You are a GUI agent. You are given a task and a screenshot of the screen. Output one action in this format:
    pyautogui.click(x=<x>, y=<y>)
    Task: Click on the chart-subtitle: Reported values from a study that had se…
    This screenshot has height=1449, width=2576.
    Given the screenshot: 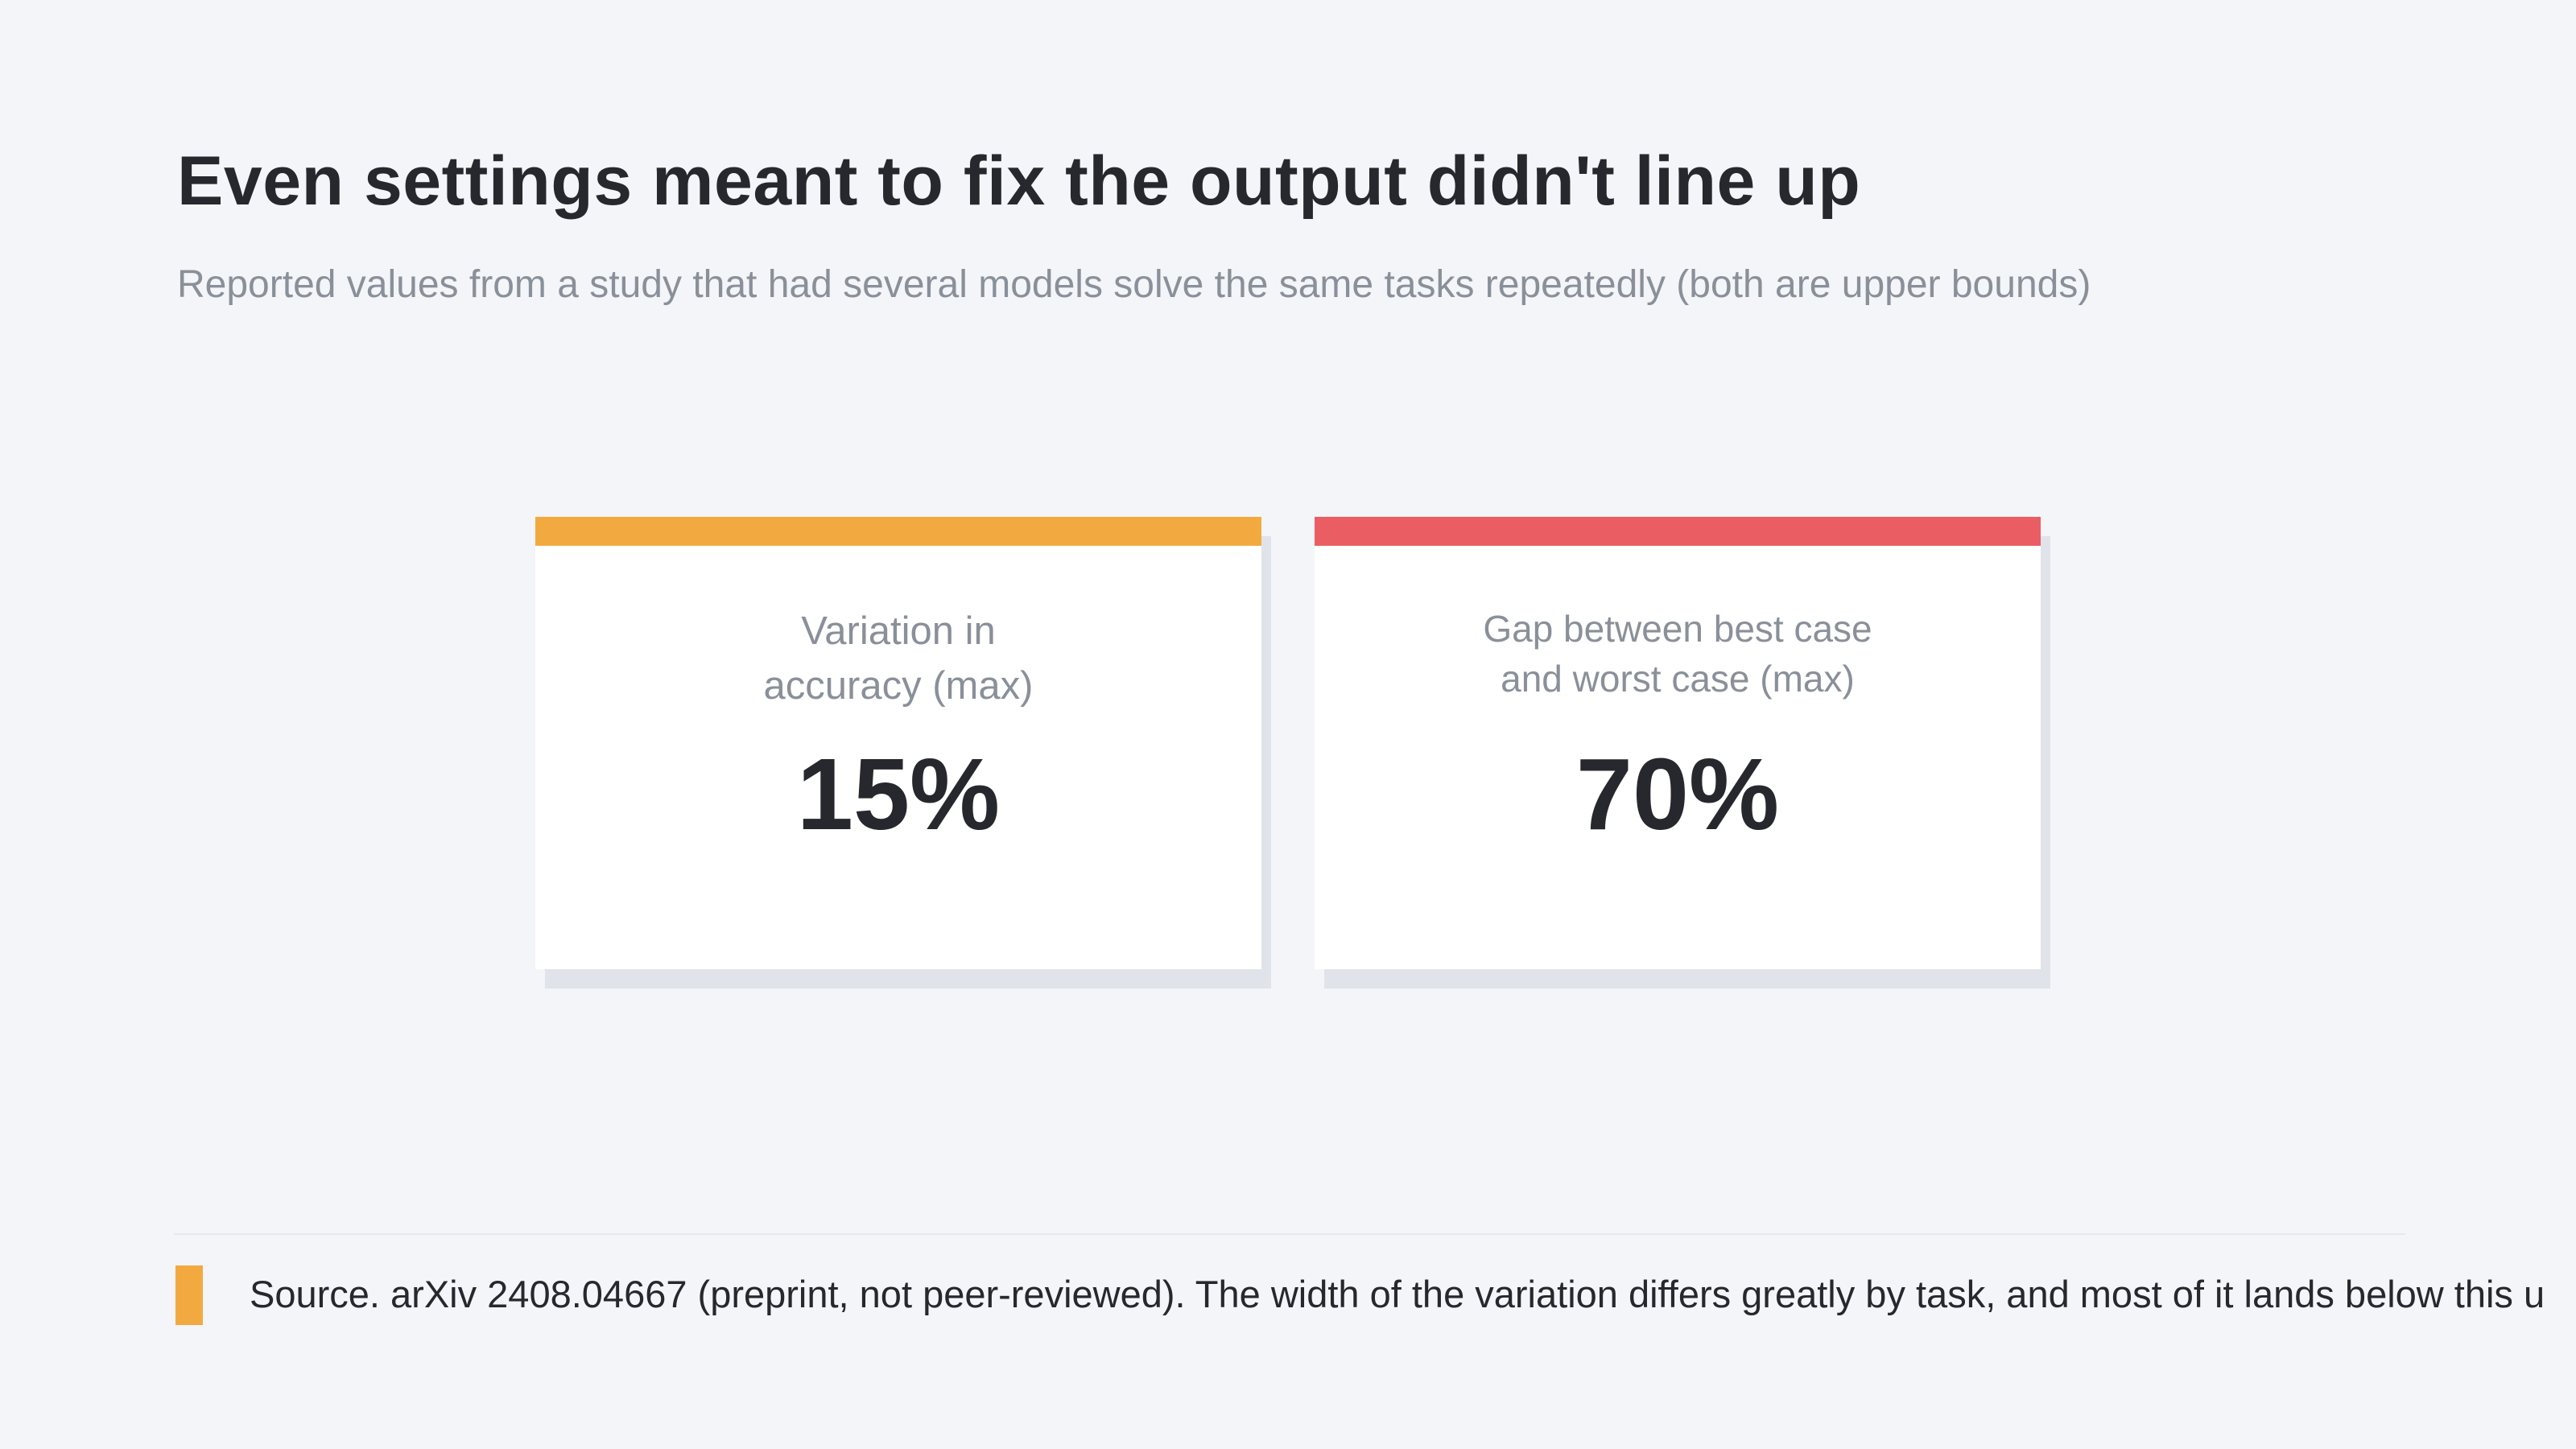 What is the action you would take?
    pyautogui.click(x=1134, y=284)
    